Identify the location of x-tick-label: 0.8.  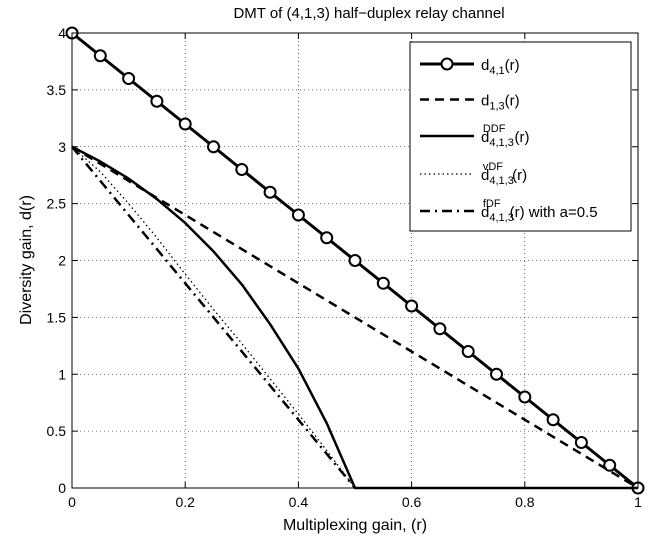
(525, 502).